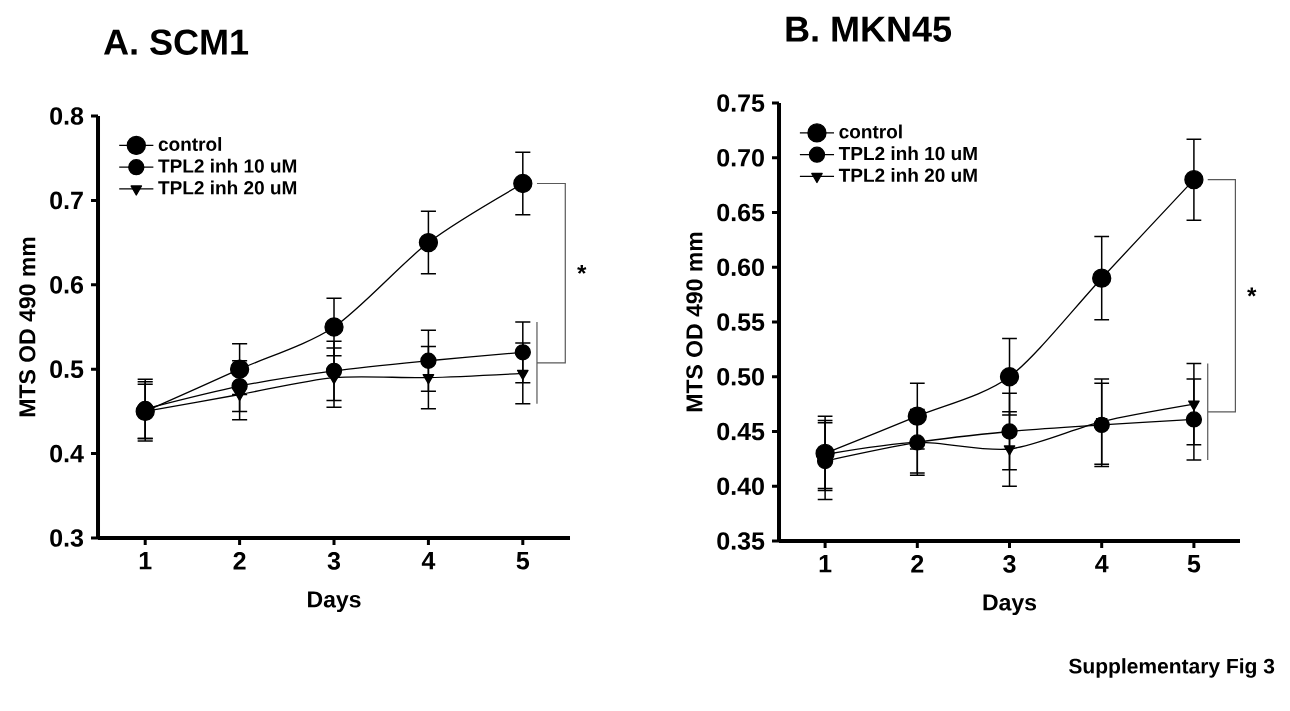 The image size is (1290, 711). I want to click on y-tick-label: 0.65, so click(741, 212).